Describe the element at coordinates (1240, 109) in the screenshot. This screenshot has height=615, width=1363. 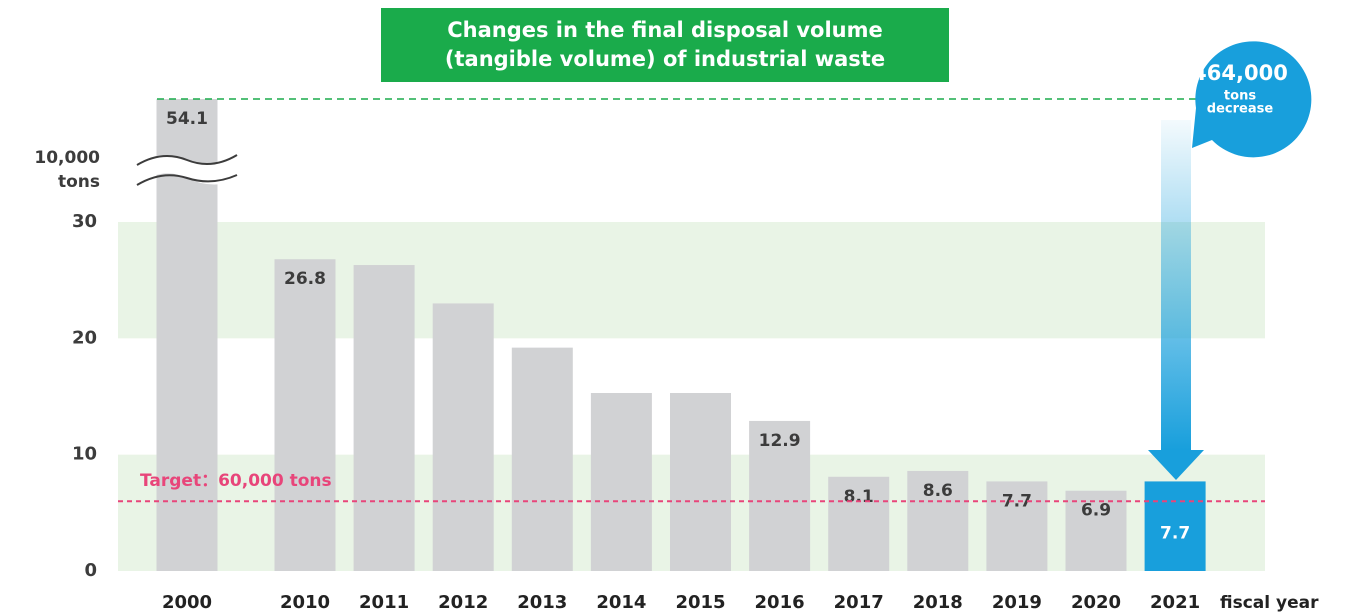
I see `callout-text: decrease` at that location.